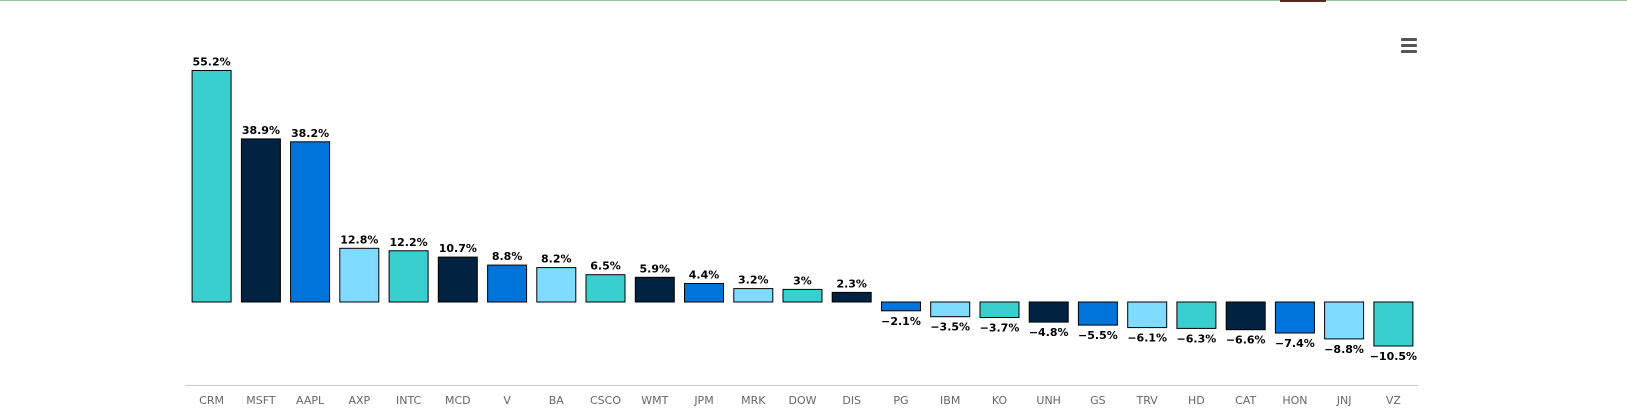 This screenshot has width=1627, height=417. I want to click on top-accent-mark, so click(1303, 1).